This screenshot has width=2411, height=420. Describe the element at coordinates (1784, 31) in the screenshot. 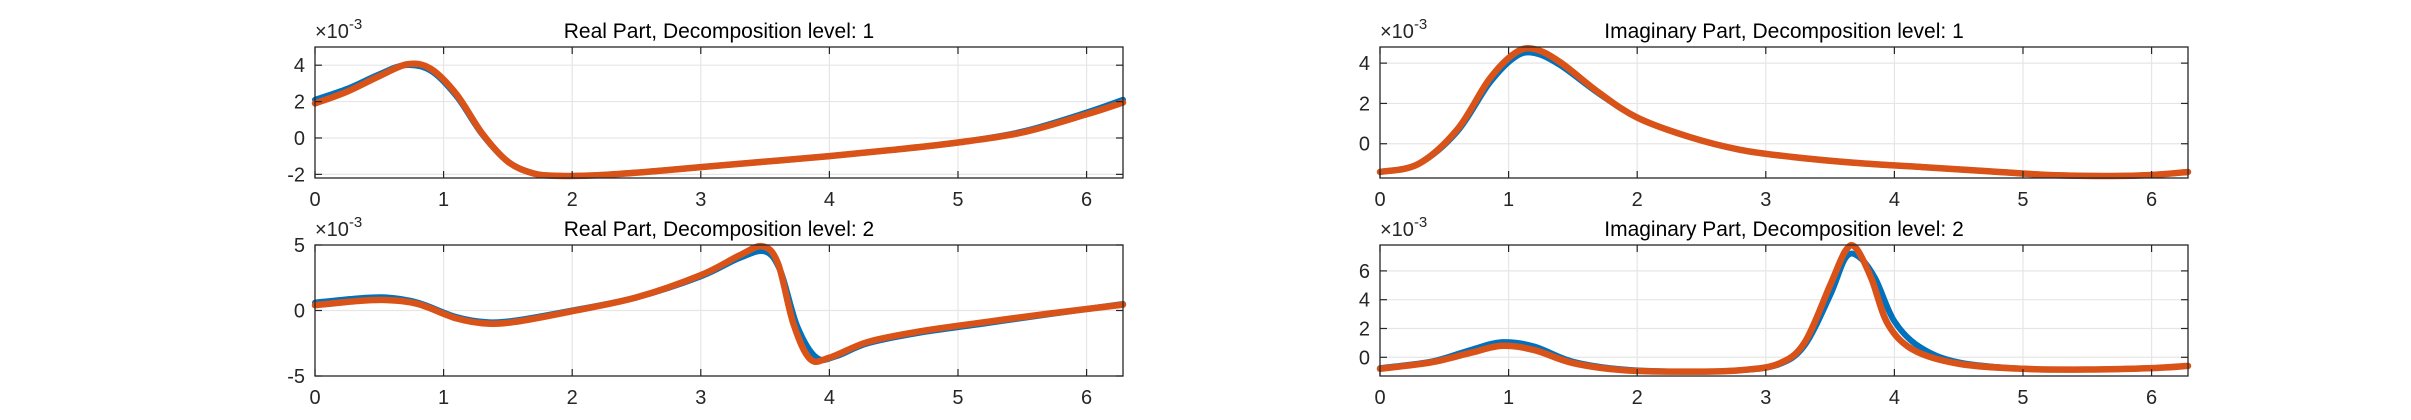

I see `chart-title: Imaginary Part, Decomposition level: 1` at that location.